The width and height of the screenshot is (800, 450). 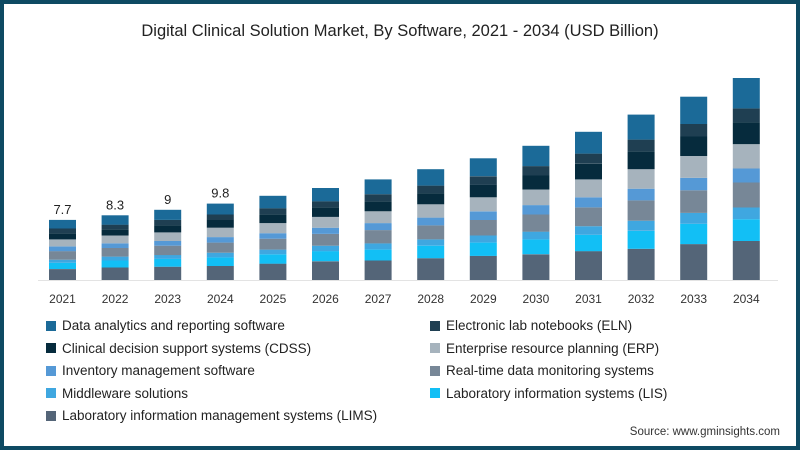 I want to click on x-tick-label: 2027, so click(x=378, y=299).